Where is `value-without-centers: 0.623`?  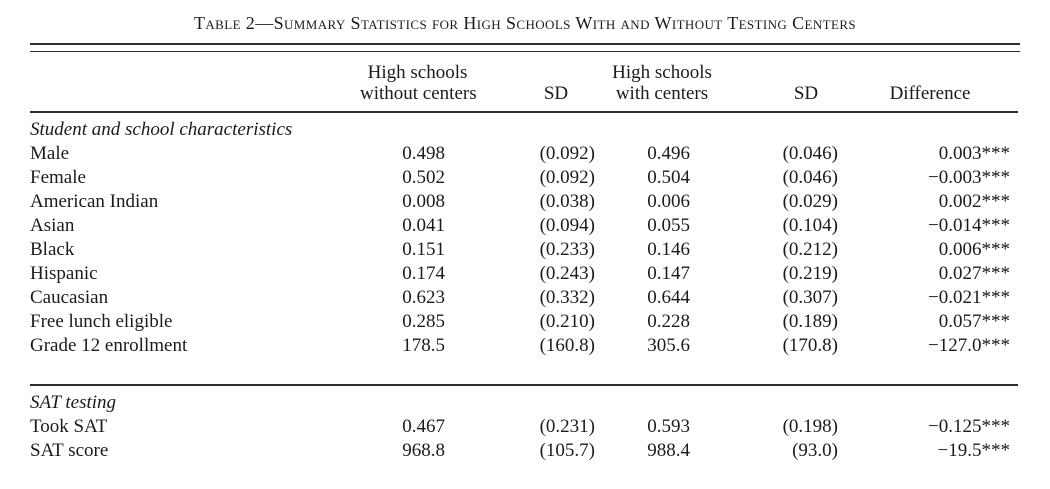
value-without-centers: 0.623 is located at coordinates (423, 297).